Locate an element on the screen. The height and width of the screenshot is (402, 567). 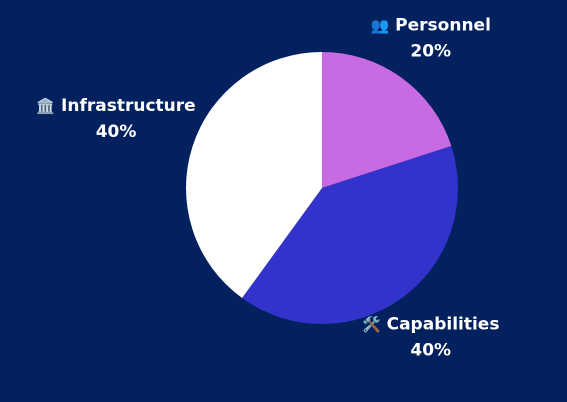
slice-label: 🛠️ Capabilities is located at coordinates (430, 324).